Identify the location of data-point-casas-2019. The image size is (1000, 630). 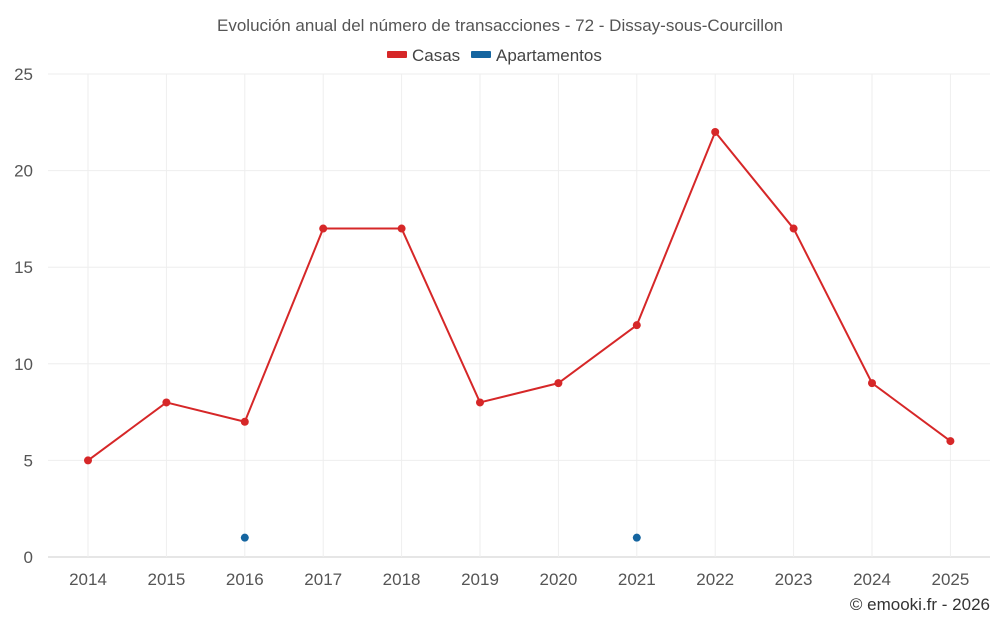
(480, 402).